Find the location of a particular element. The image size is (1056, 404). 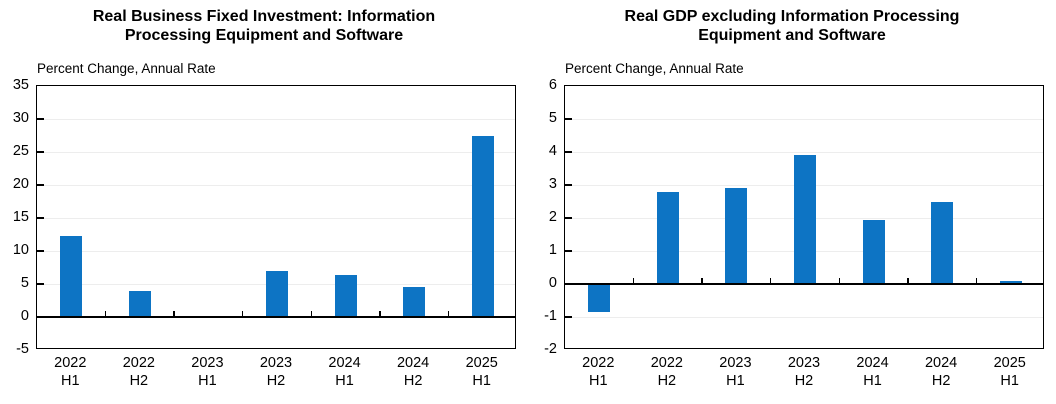

y-axis-label: 30 is located at coordinates (20, 118).